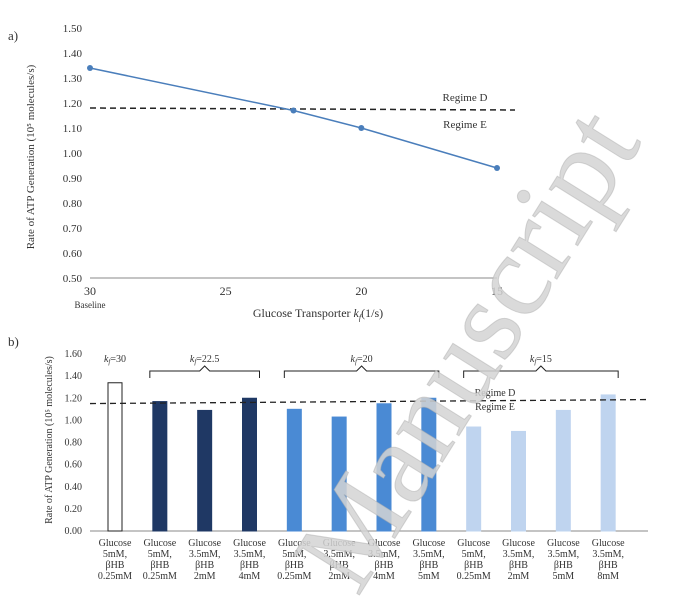  Describe the element at coordinates (226, 291) in the screenshot. I see `panel-a-xtick-label: 25` at that location.